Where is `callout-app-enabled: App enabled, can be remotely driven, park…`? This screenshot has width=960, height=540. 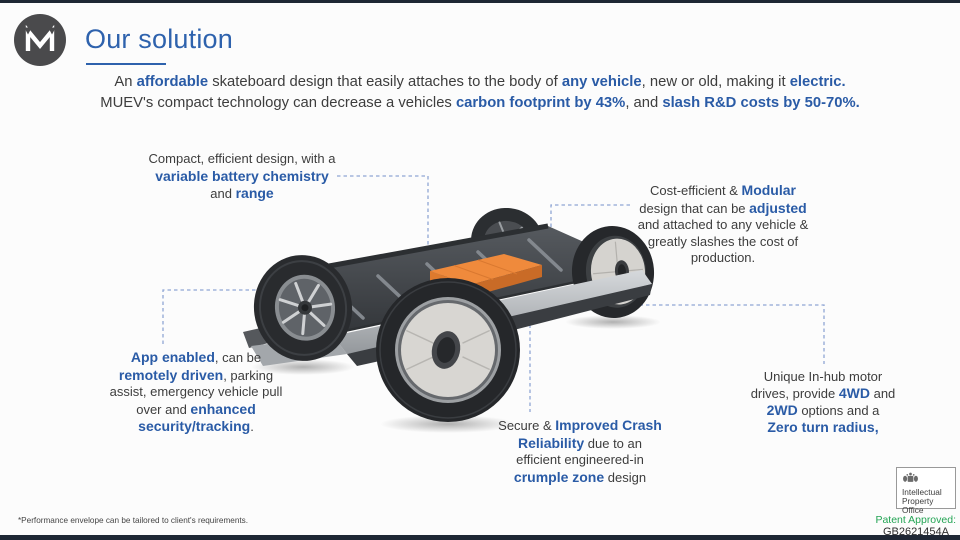
callout-app-enabled: App enabled, can be remotely driven, park… is located at coordinates (196, 391).